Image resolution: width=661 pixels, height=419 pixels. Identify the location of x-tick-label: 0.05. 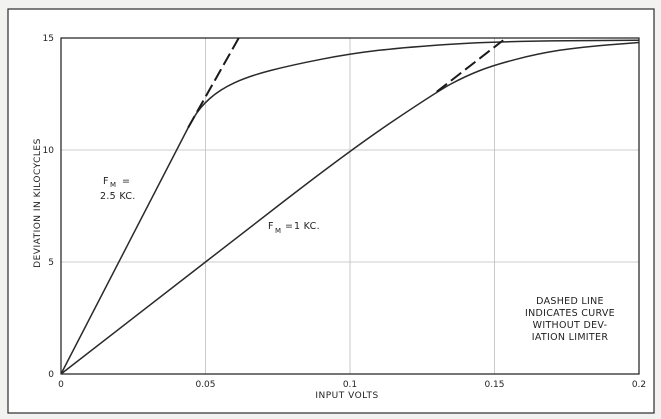
(205, 385).